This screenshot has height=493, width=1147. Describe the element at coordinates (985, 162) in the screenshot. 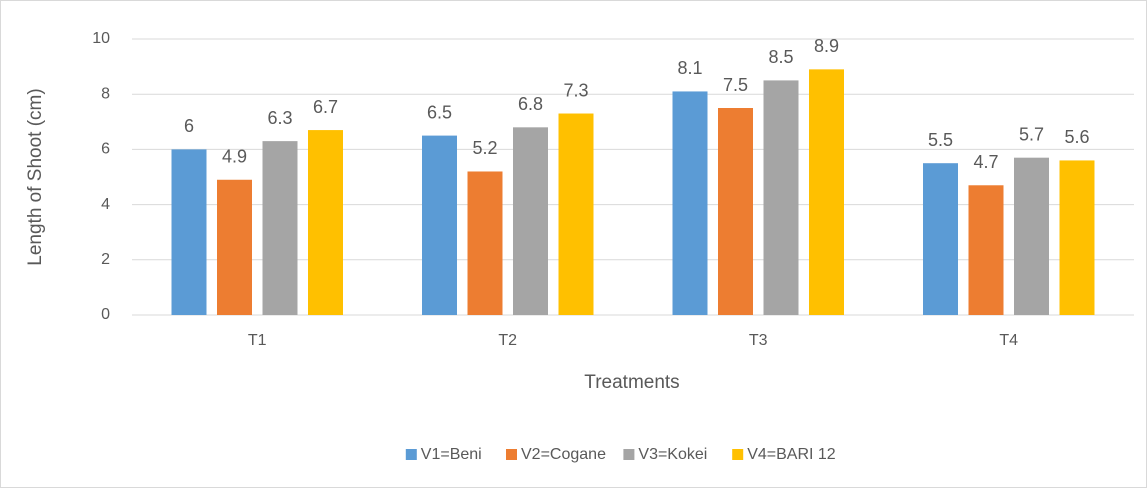

I see `data-label: 4.7` at that location.